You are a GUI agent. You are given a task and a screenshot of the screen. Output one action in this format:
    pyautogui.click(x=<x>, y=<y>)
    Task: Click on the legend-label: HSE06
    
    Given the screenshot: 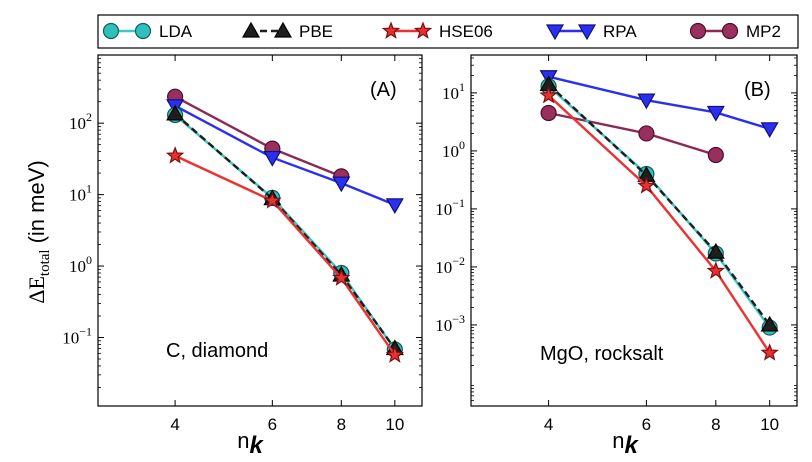 What is the action you would take?
    pyautogui.click(x=466, y=31)
    